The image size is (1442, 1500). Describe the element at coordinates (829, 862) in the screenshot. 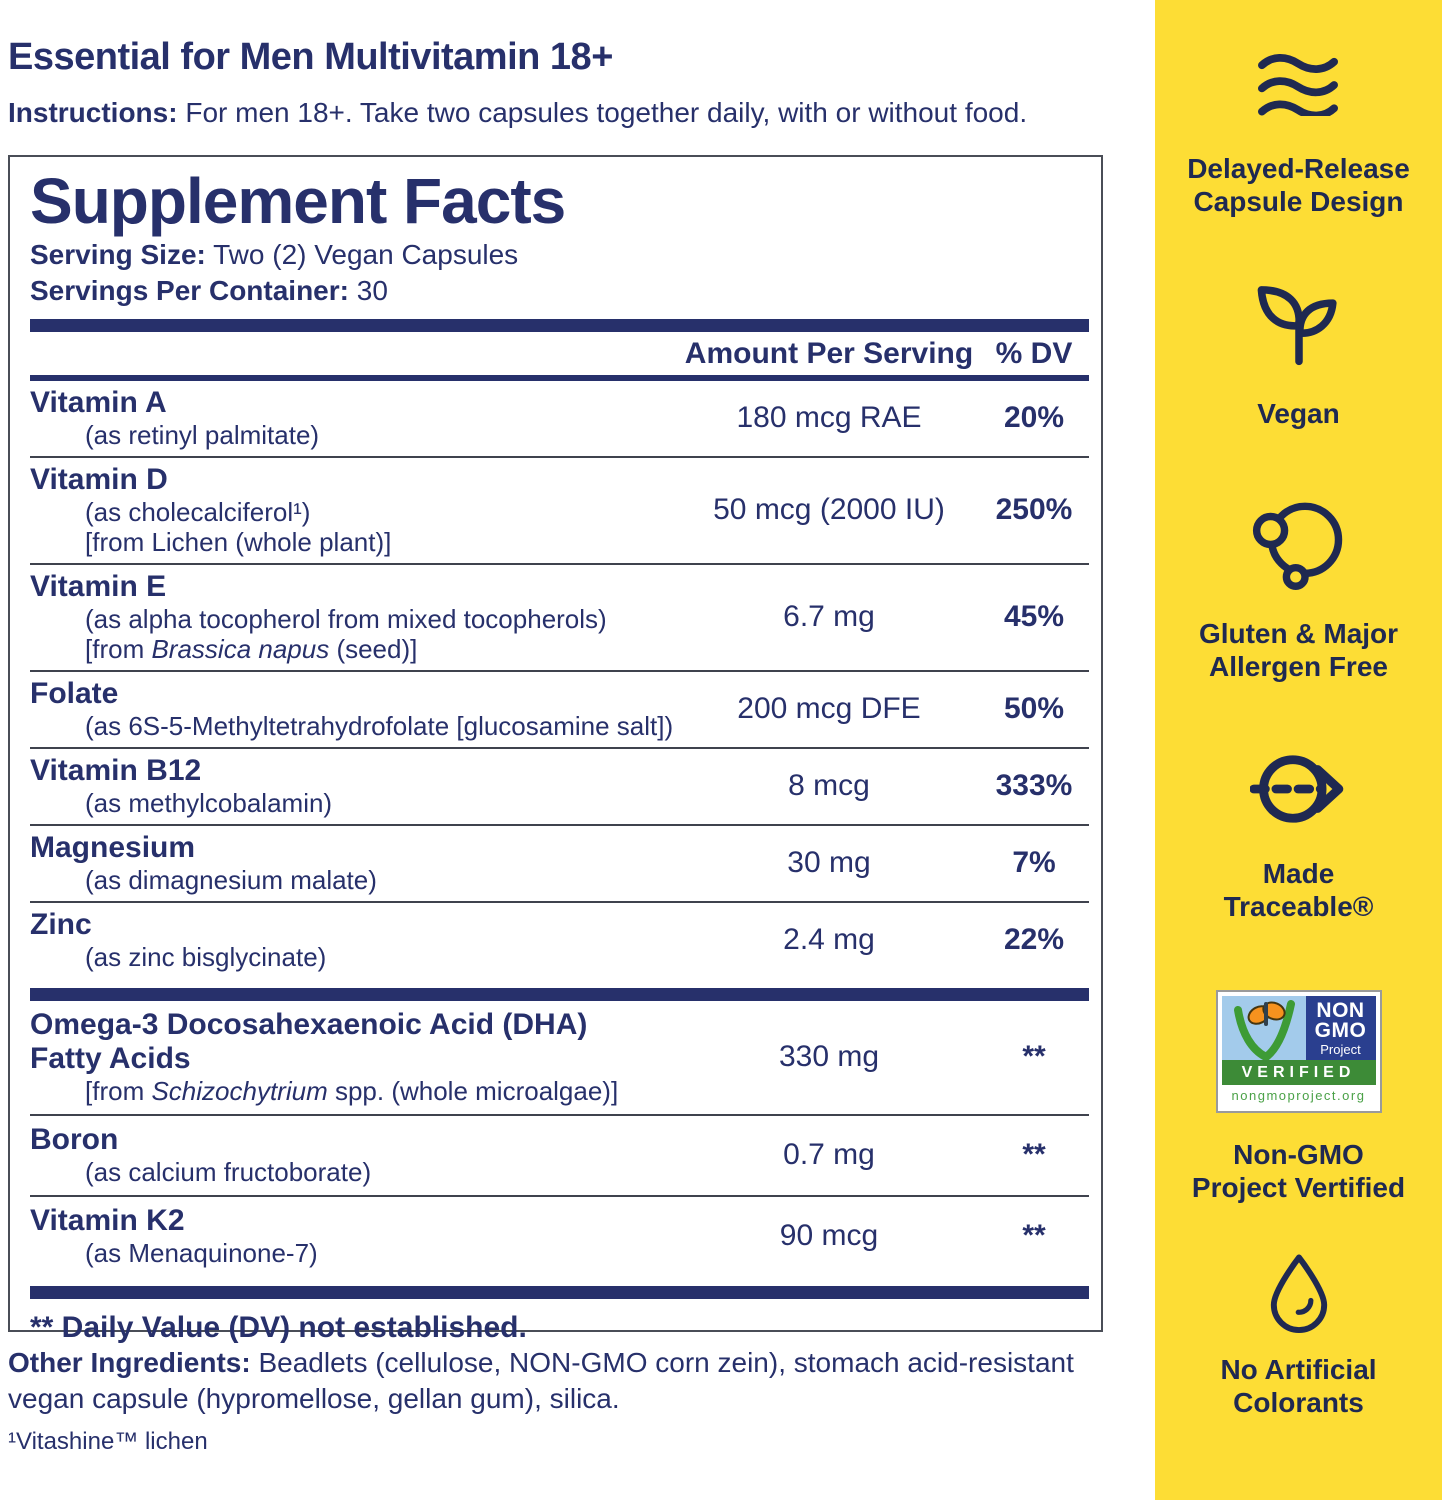

I see `amount-per-serving-value: 30 mg` at that location.